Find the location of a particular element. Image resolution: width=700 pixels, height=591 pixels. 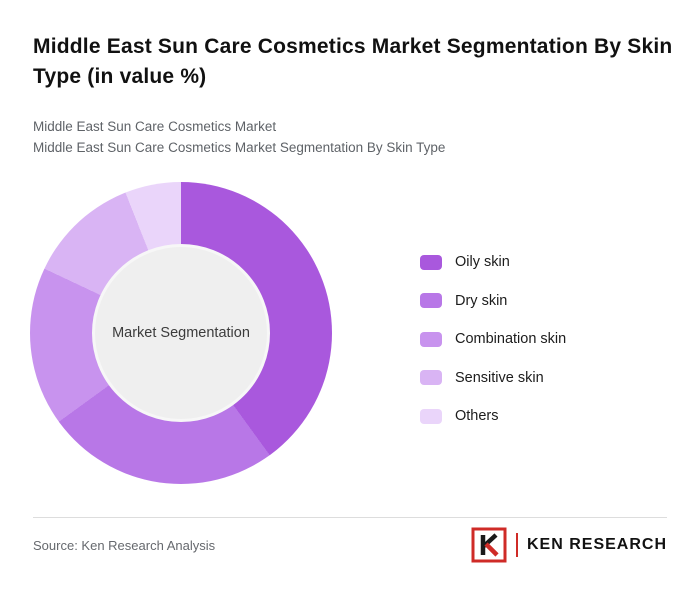

legend-label: Sensitive skin is located at coordinates (499, 377).